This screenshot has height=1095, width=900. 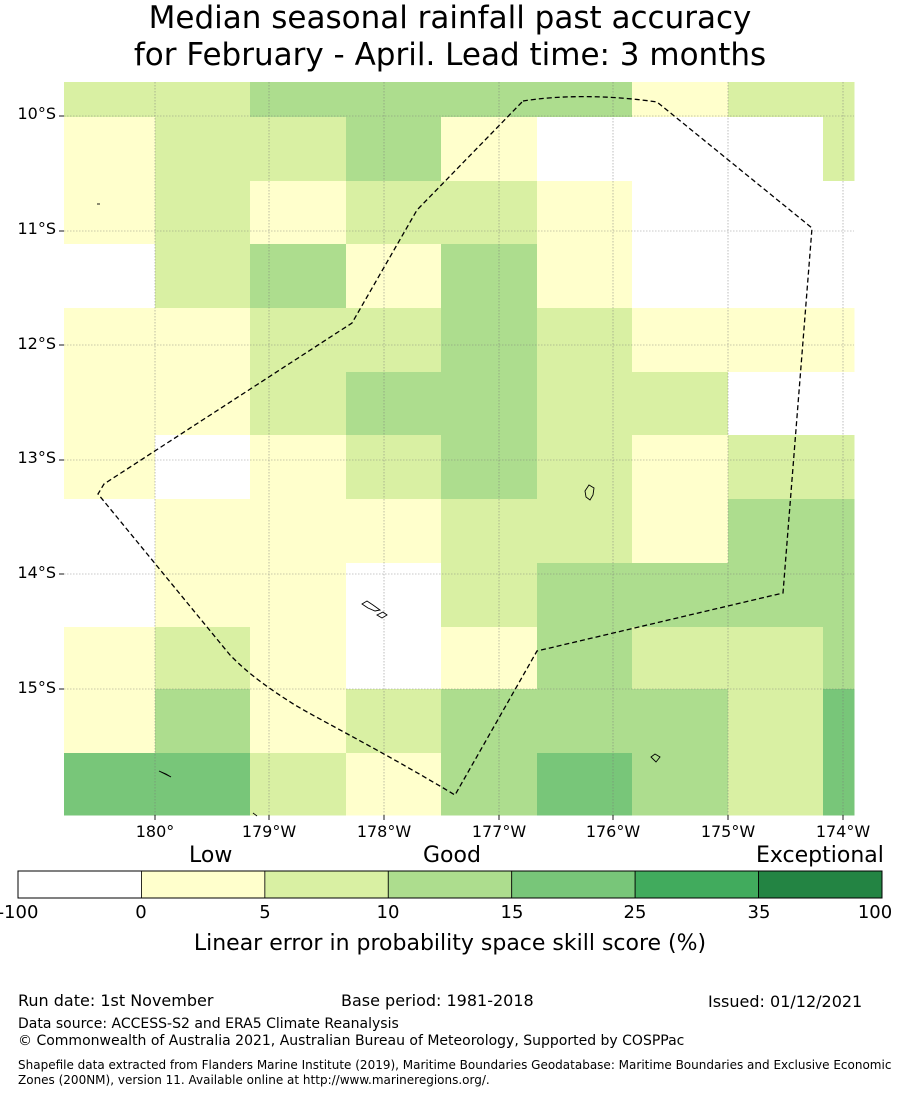 I want to click on base-period: Base period: 1981-2018, so click(x=437, y=1000).